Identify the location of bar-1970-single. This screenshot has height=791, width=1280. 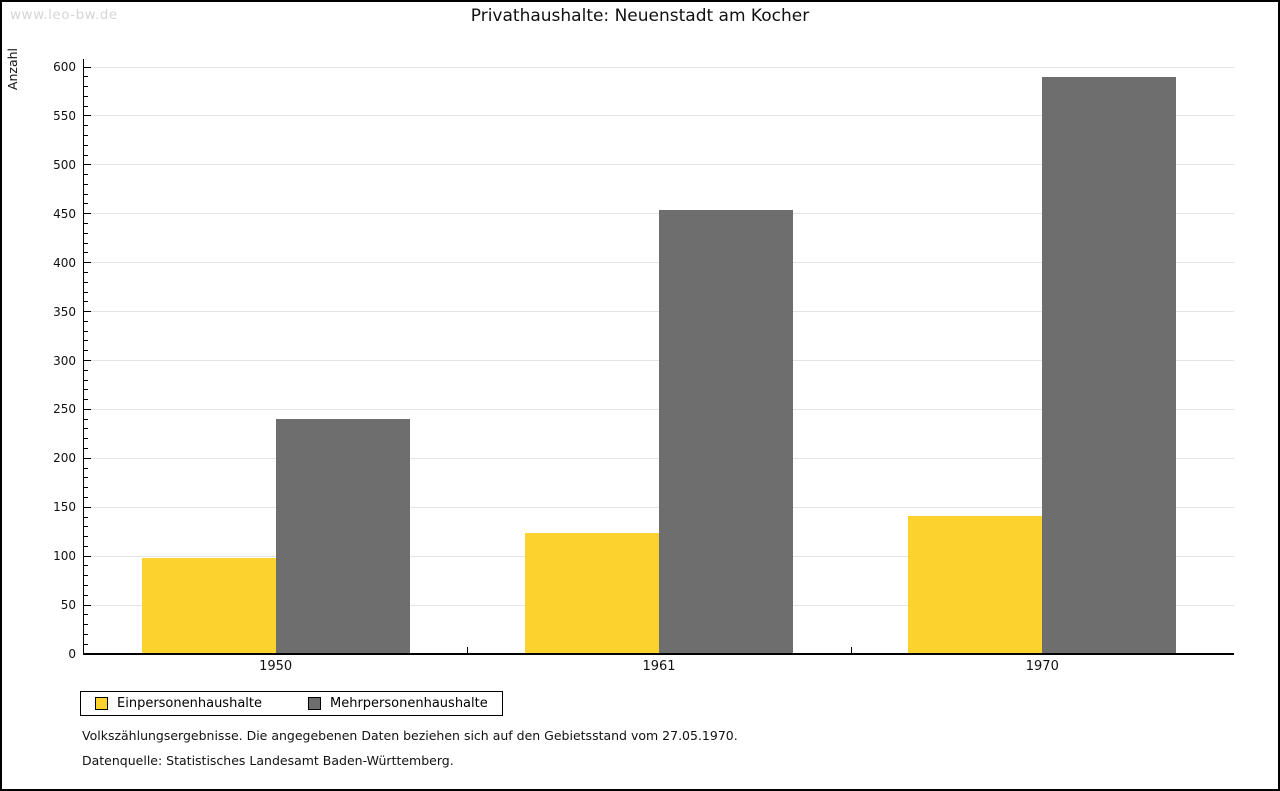
(975, 585).